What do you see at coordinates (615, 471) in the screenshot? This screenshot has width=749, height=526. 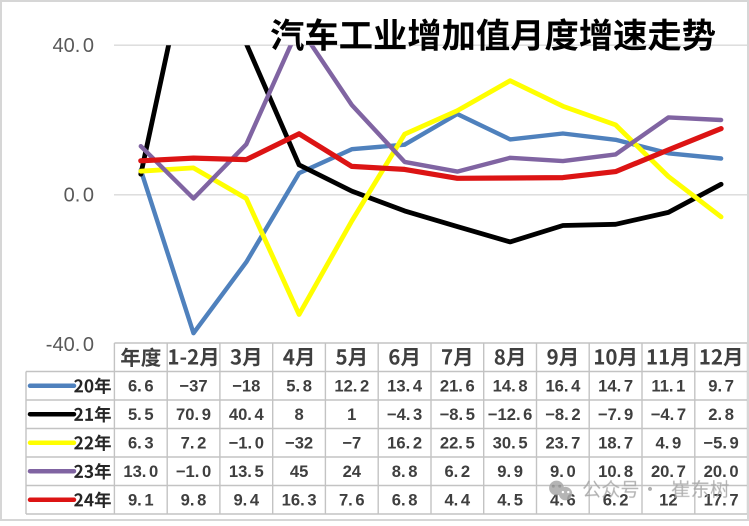 I see `svg-text:10.8: 10. 8` at bounding box center [615, 471].